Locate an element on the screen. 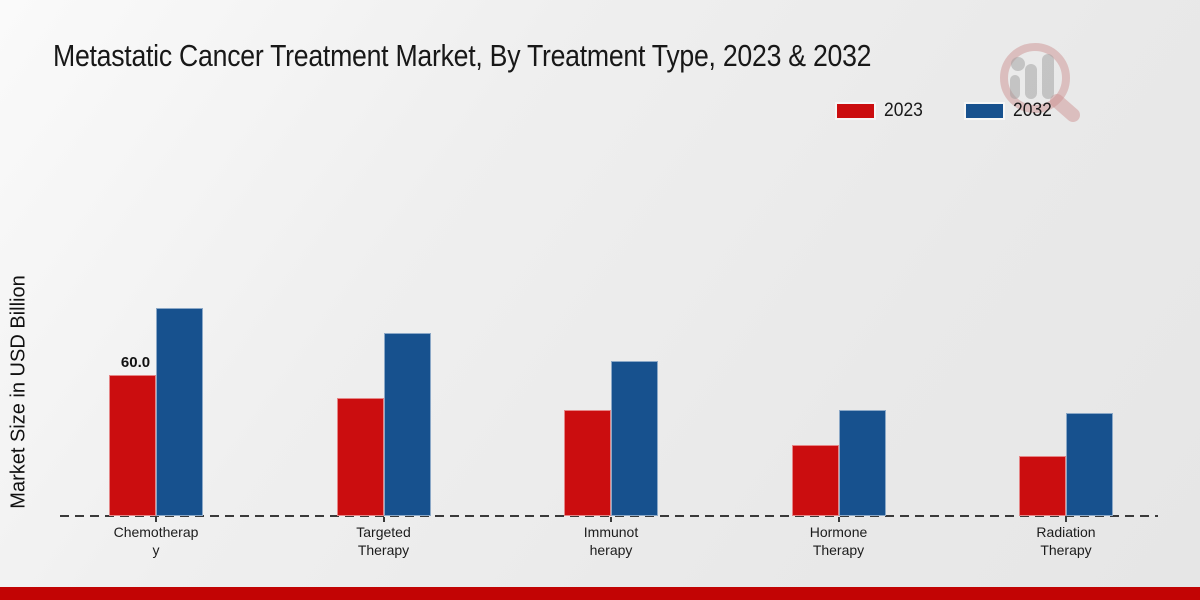 Image resolution: width=1200 pixels, height=600 pixels. brand-watermark-logo is located at coordinates (1040, 82).